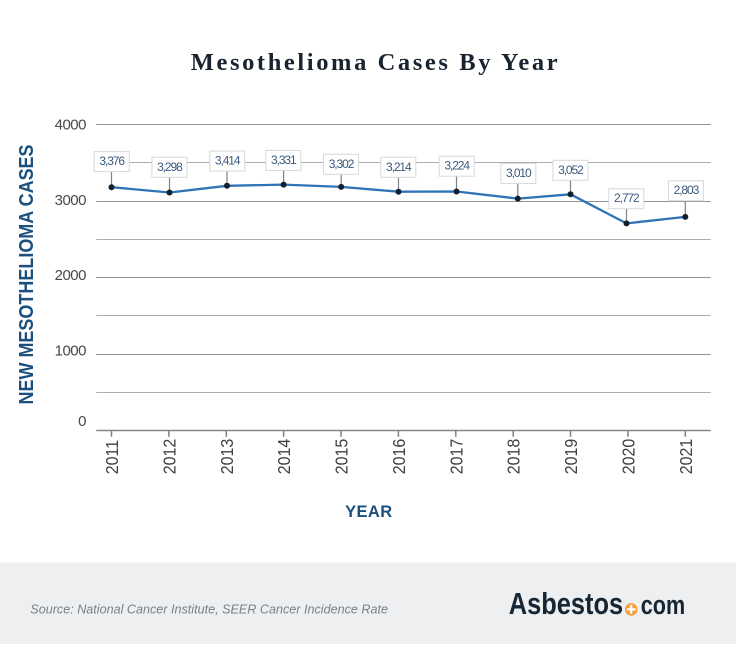 Image resolution: width=736 pixels, height=649 pixels. I want to click on svg-text: 3,376, so click(112, 161).